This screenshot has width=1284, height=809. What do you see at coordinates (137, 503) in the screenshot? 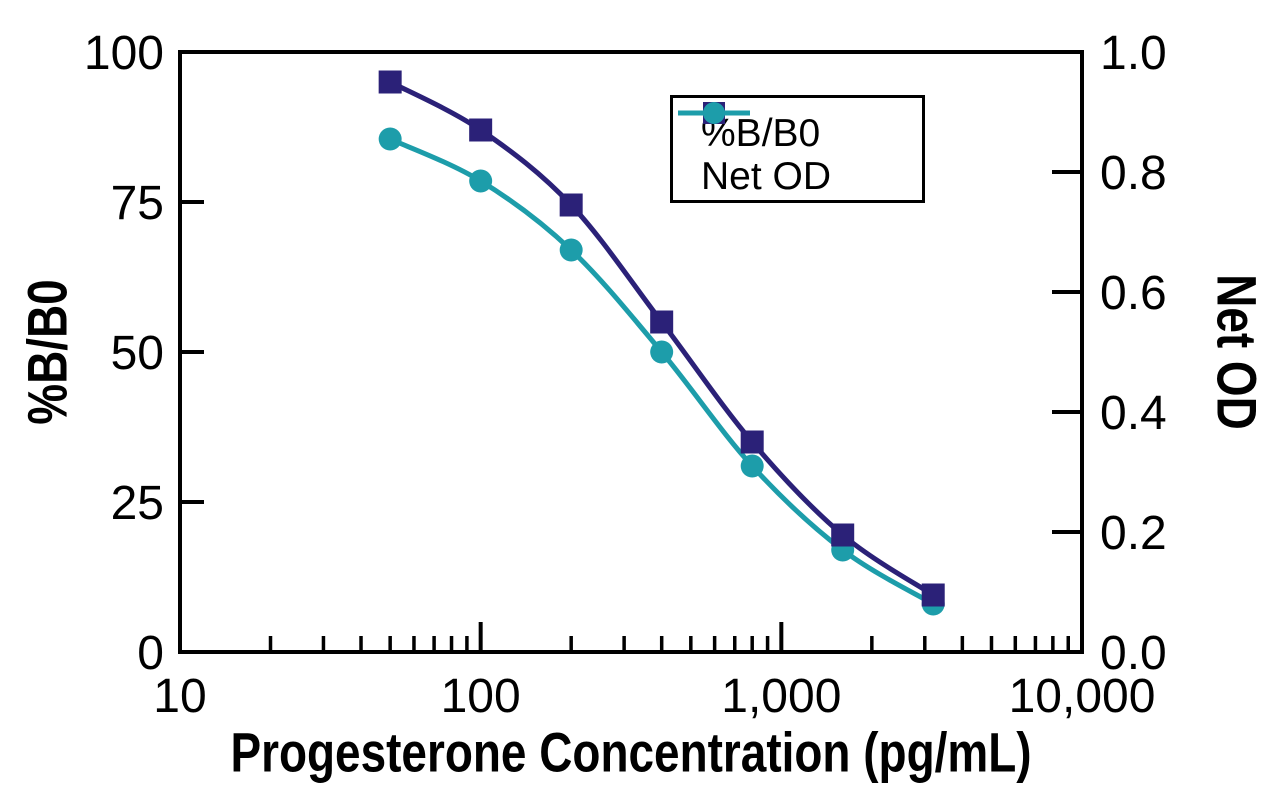
I see `left-axis-tick-label: 25` at bounding box center [137, 503].